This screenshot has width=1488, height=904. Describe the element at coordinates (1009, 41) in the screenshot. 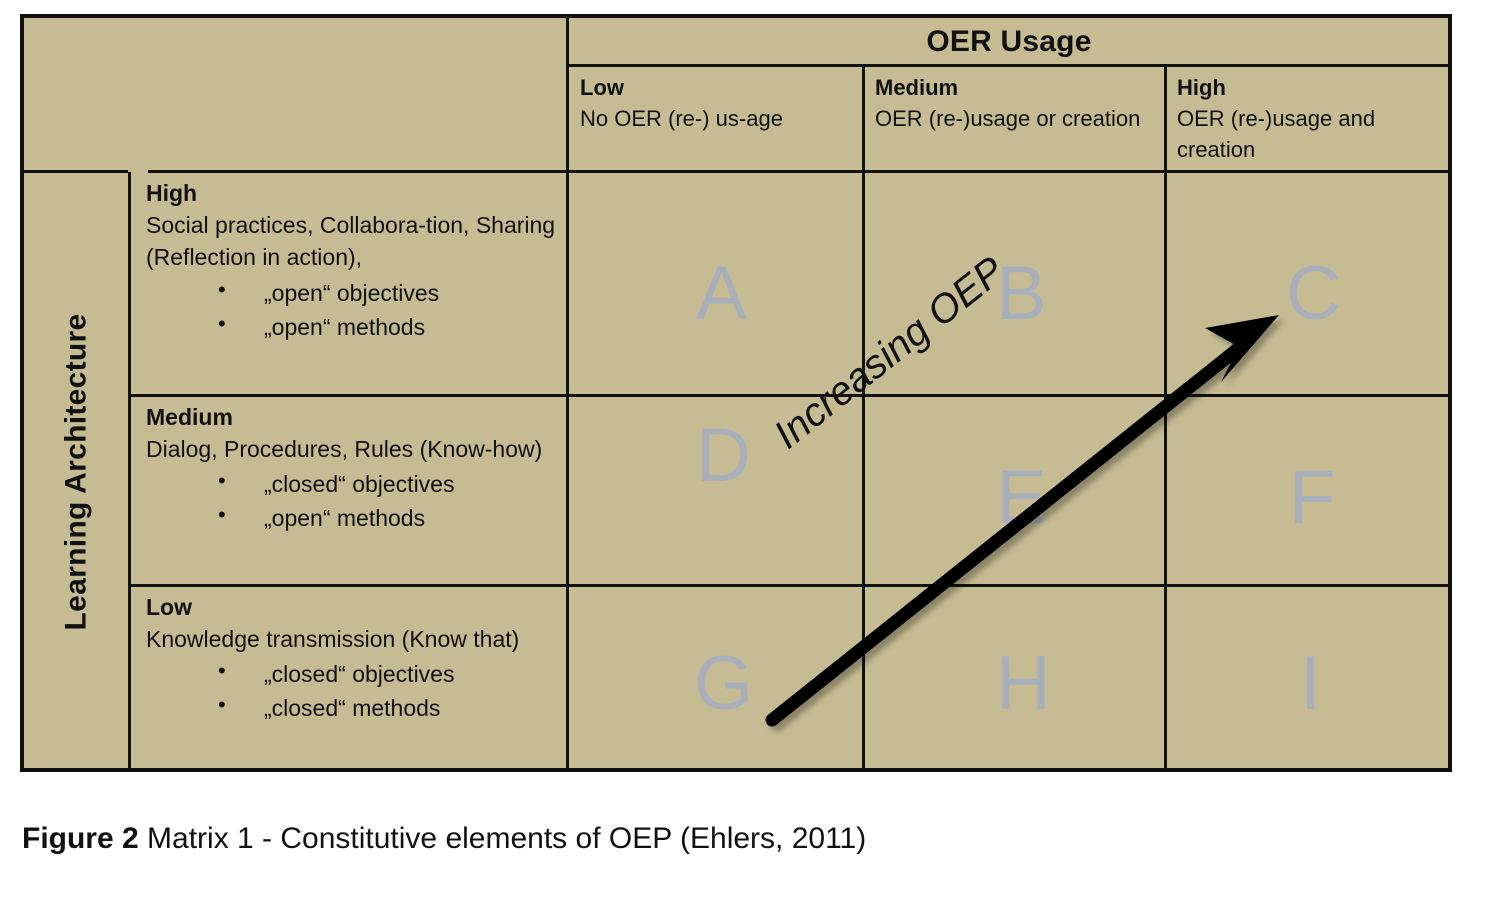

I see `column-axis-title: OER Usage` at that location.